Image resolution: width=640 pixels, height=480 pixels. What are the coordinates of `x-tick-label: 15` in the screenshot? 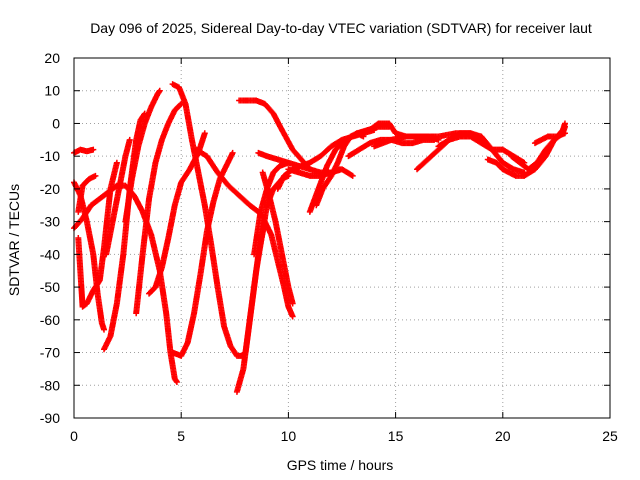 It's located at (396, 436).